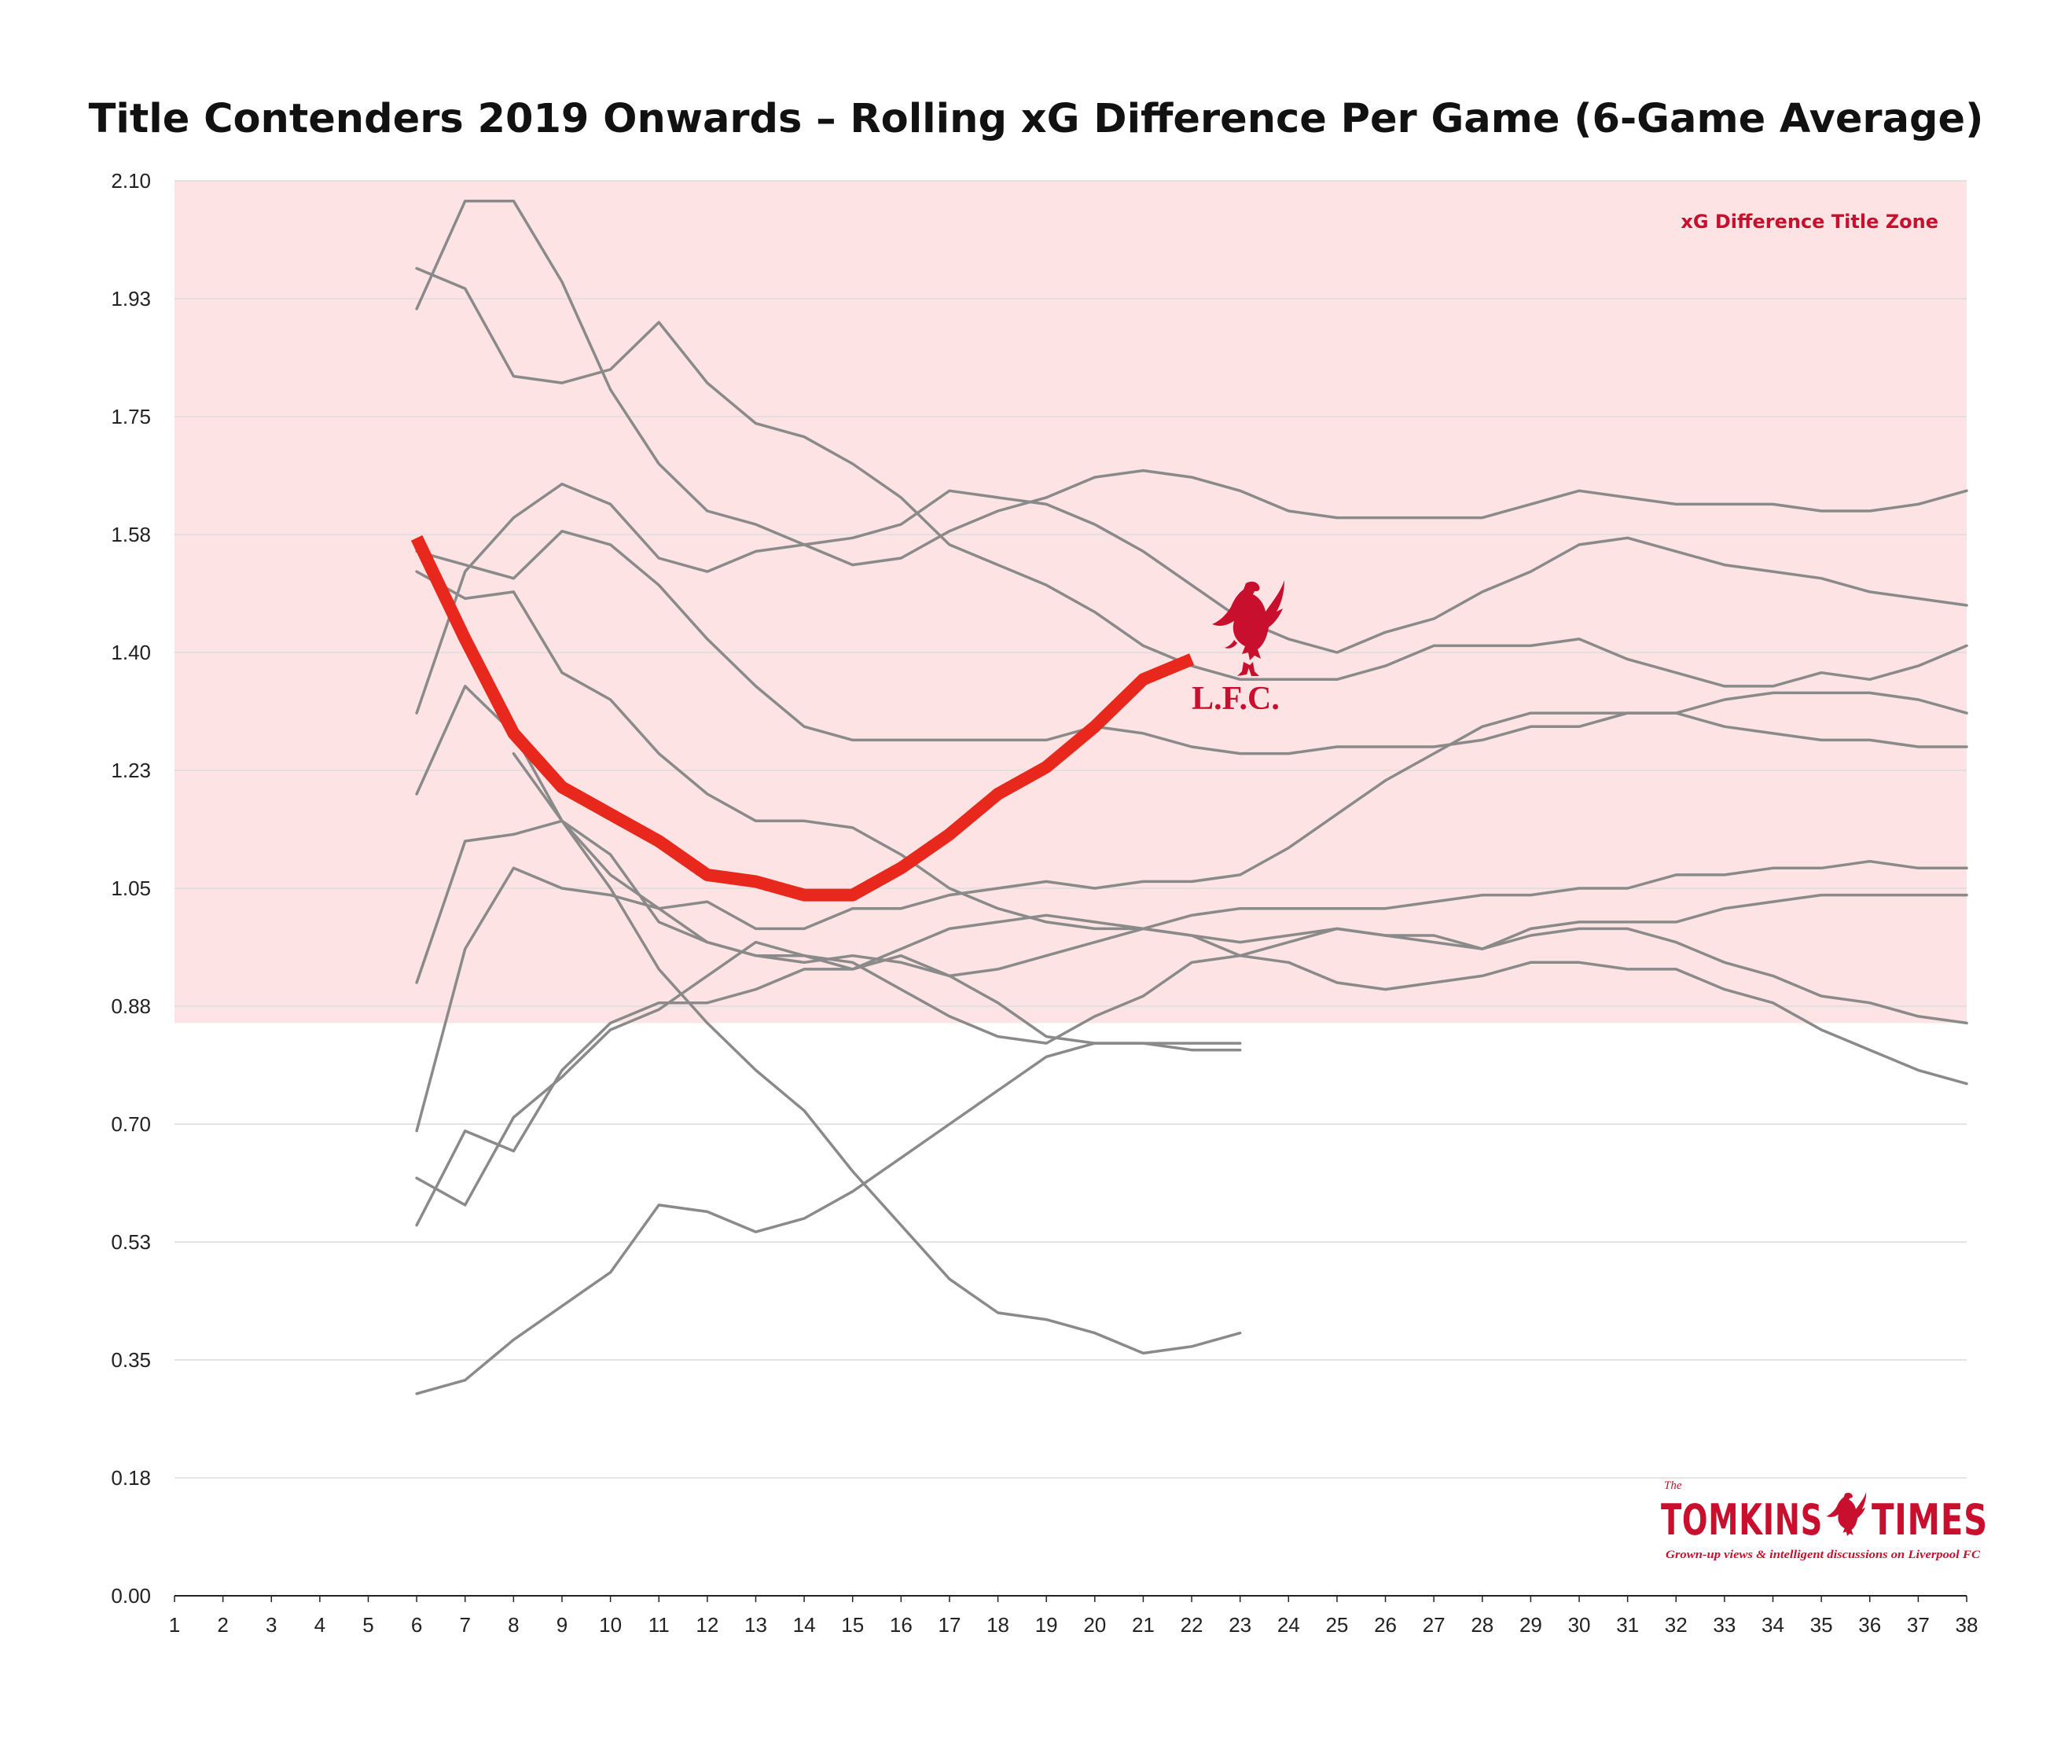 The height and width of the screenshot is (1764, 2072). What do you see at coordinates (131, 1242) in the screenshot?
I see `y-tick-label: 0.53` at bounding box center [131, 1242].